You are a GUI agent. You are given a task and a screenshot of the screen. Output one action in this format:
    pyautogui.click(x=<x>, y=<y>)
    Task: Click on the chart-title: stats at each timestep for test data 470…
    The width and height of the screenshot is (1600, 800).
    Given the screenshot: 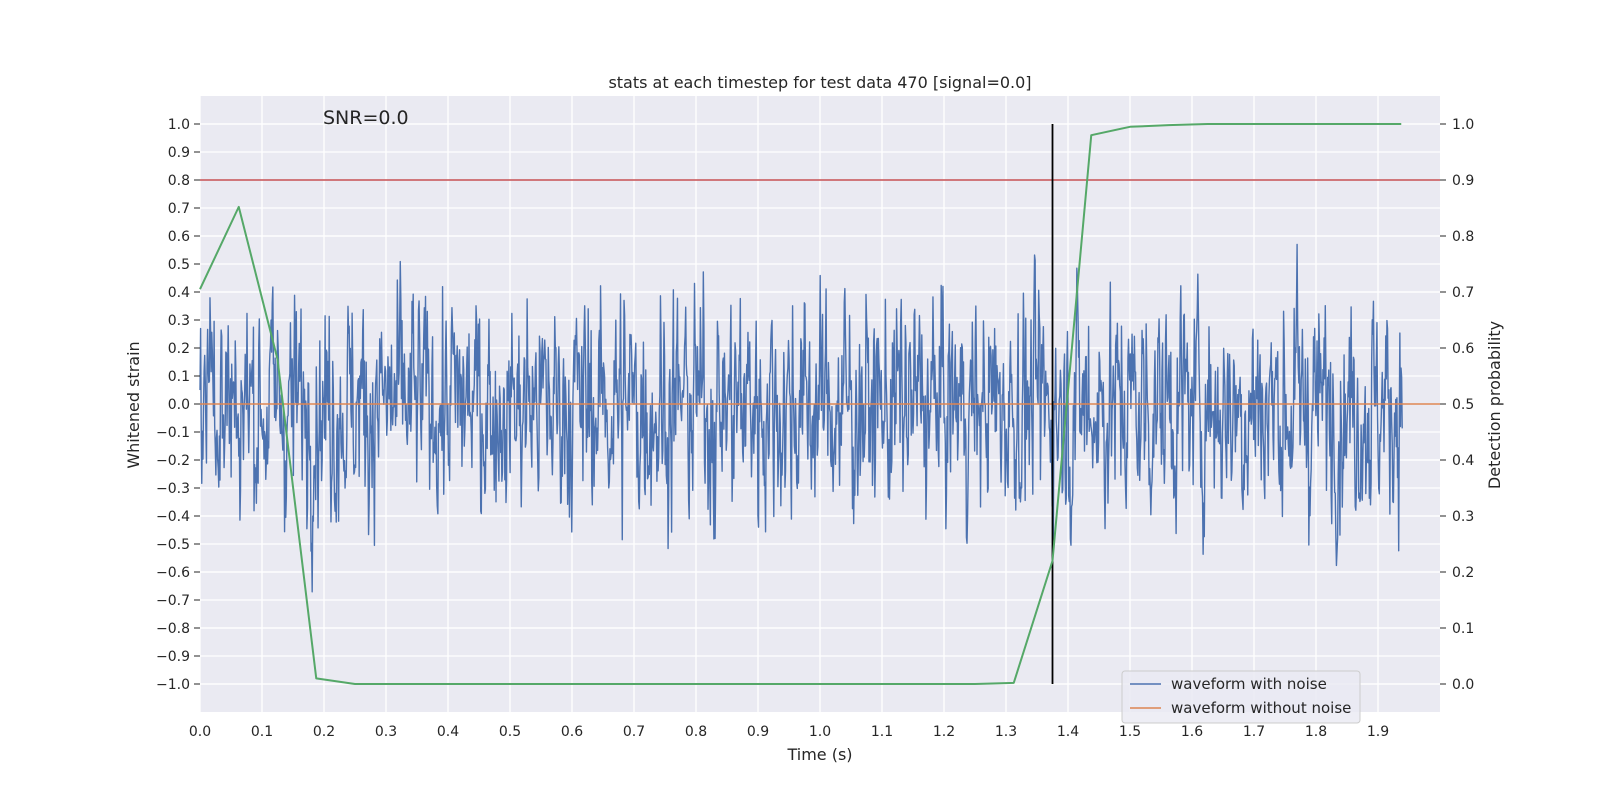 What is the action you would take?
    pyautogui.click(x=819, y=82)
    